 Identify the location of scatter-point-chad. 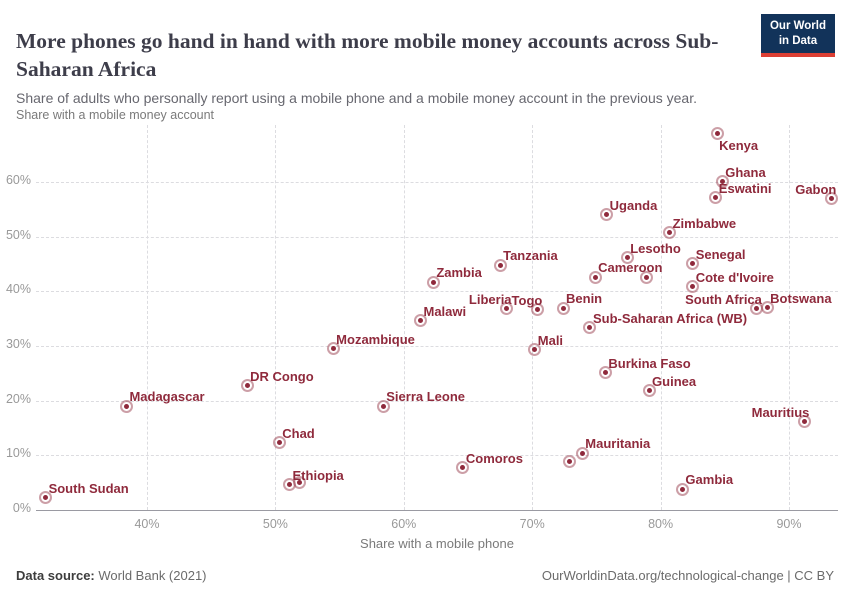
(279, 443).